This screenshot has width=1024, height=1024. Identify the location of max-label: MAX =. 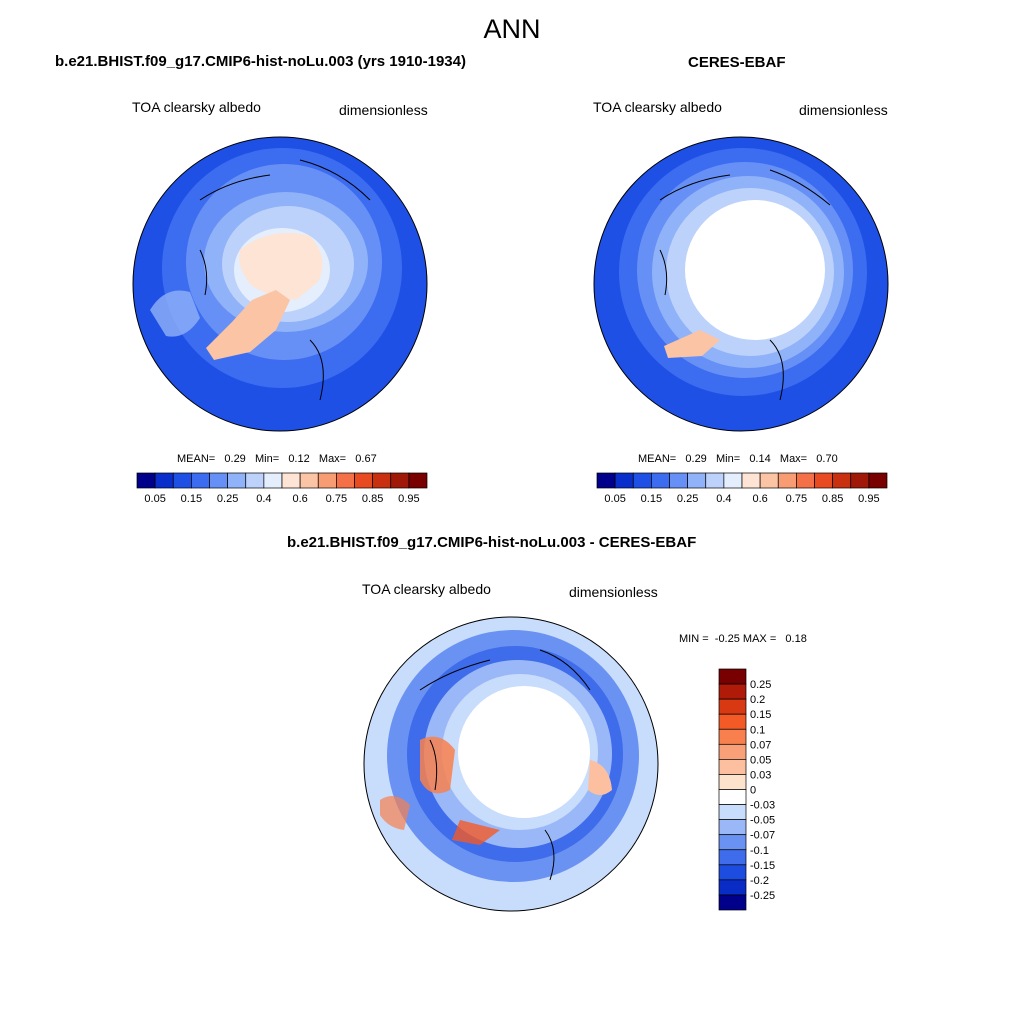
(759, 639).